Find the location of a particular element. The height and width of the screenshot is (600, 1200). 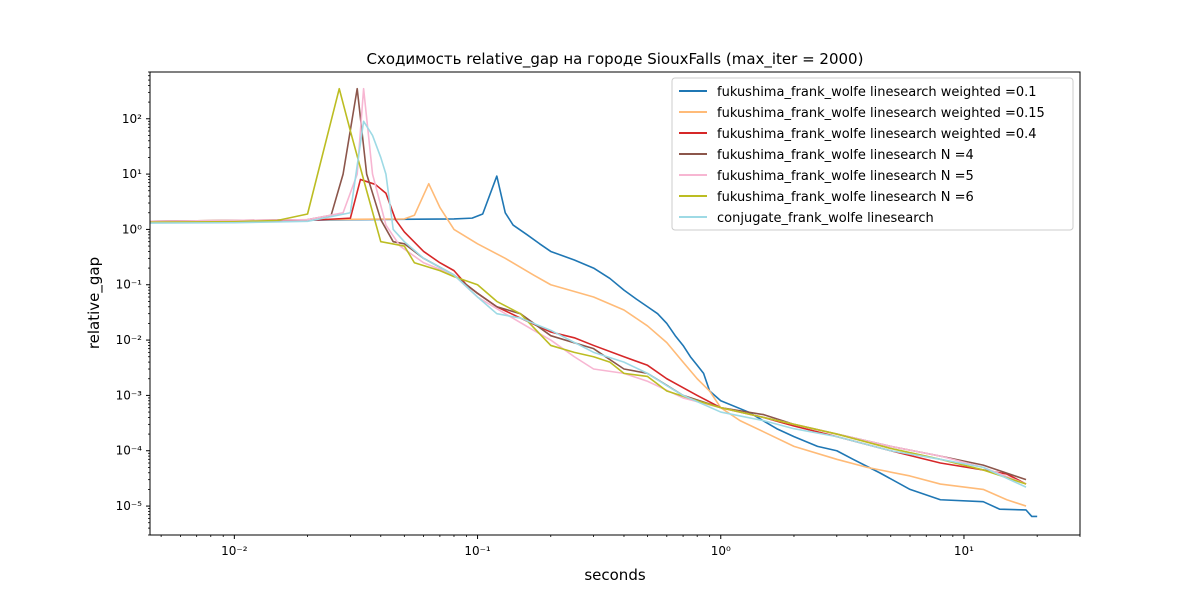

legend-box is located at coordinates (872, 154).